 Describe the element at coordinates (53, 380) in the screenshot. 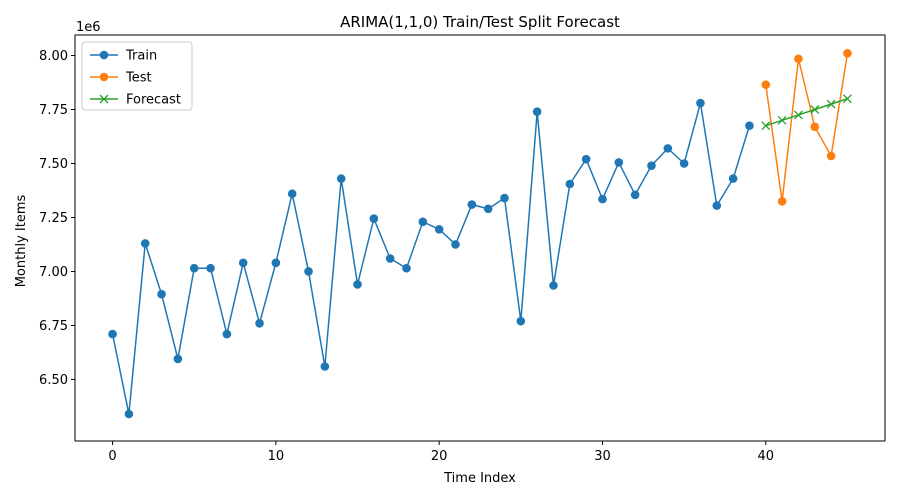

I see `y-tick-label: 6.50` at that location.